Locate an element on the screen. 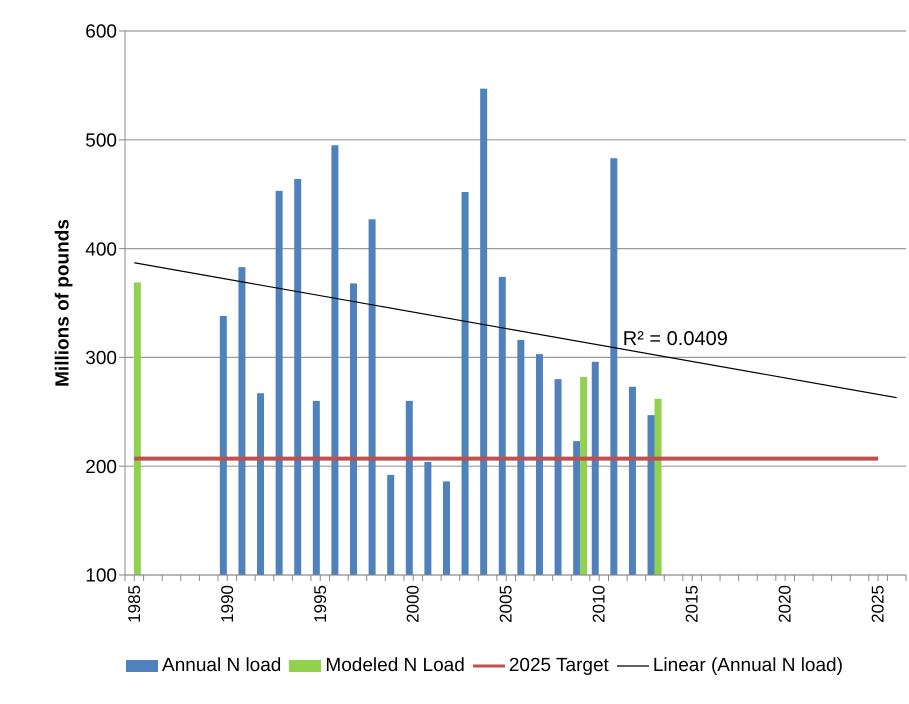 The height and width of the screenshot is (704, 909). legend-label: Linear (Annual N load) is located at coordinates (747, 666).